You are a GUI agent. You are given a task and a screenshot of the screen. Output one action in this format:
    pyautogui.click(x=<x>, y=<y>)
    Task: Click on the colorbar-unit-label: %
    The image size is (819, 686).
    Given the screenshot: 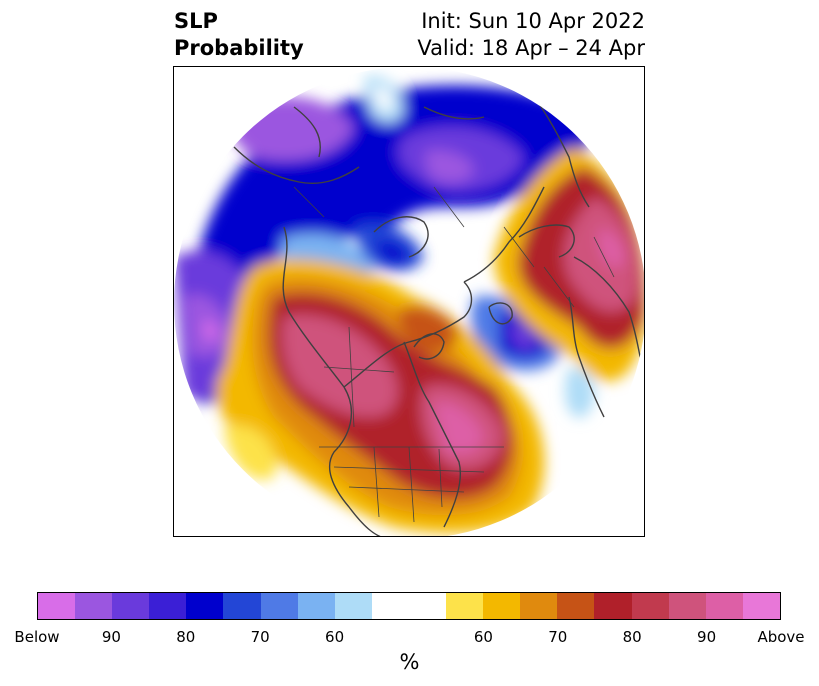 What is the action you would take?
    pyautogui.click(x=409, y=662)
    